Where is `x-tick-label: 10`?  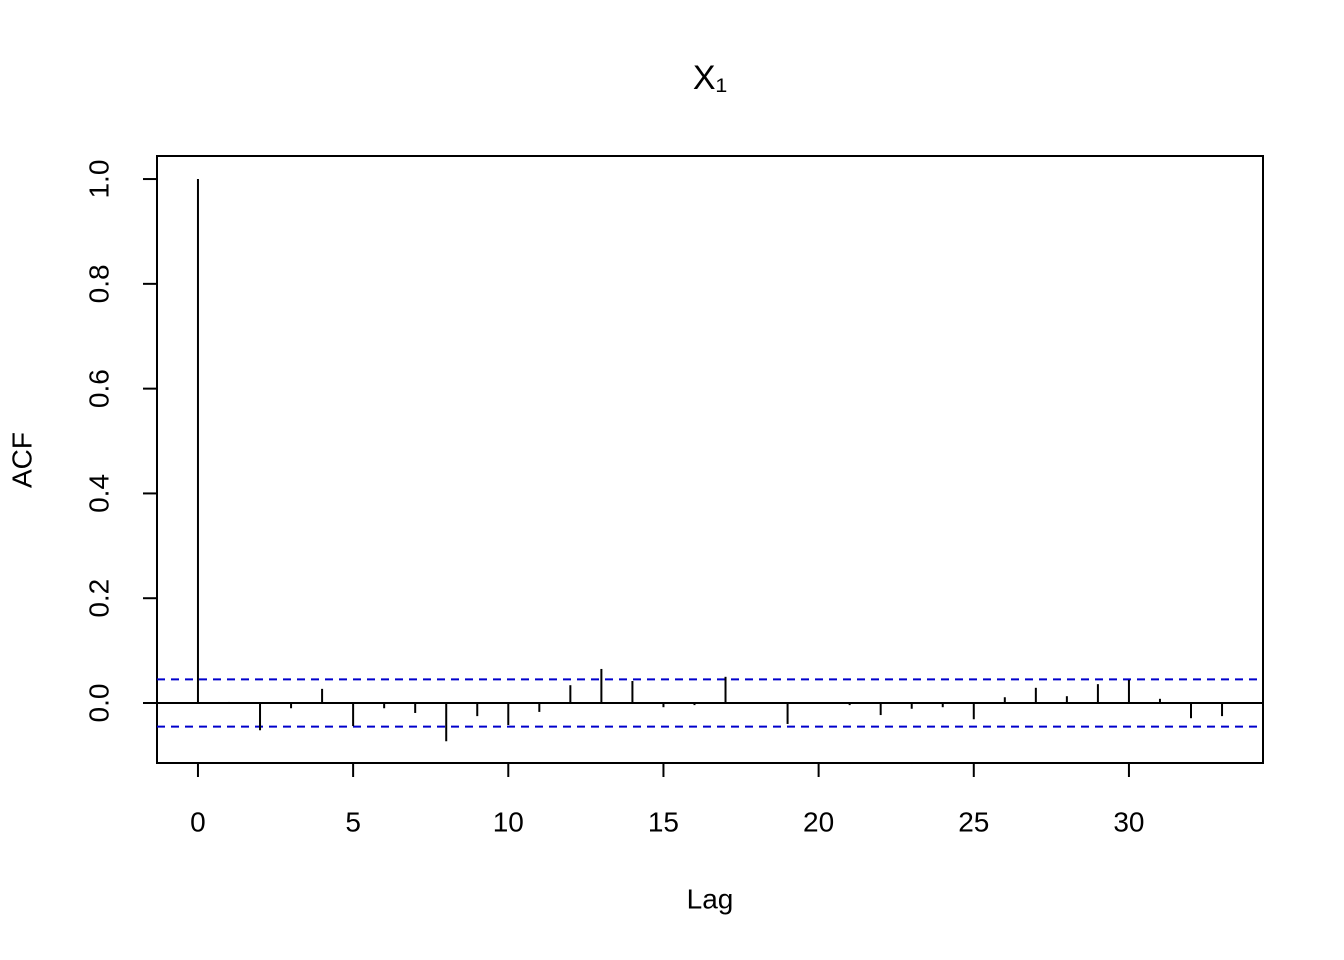
x-tick-label: 10 is located at coordinates (508, 821).